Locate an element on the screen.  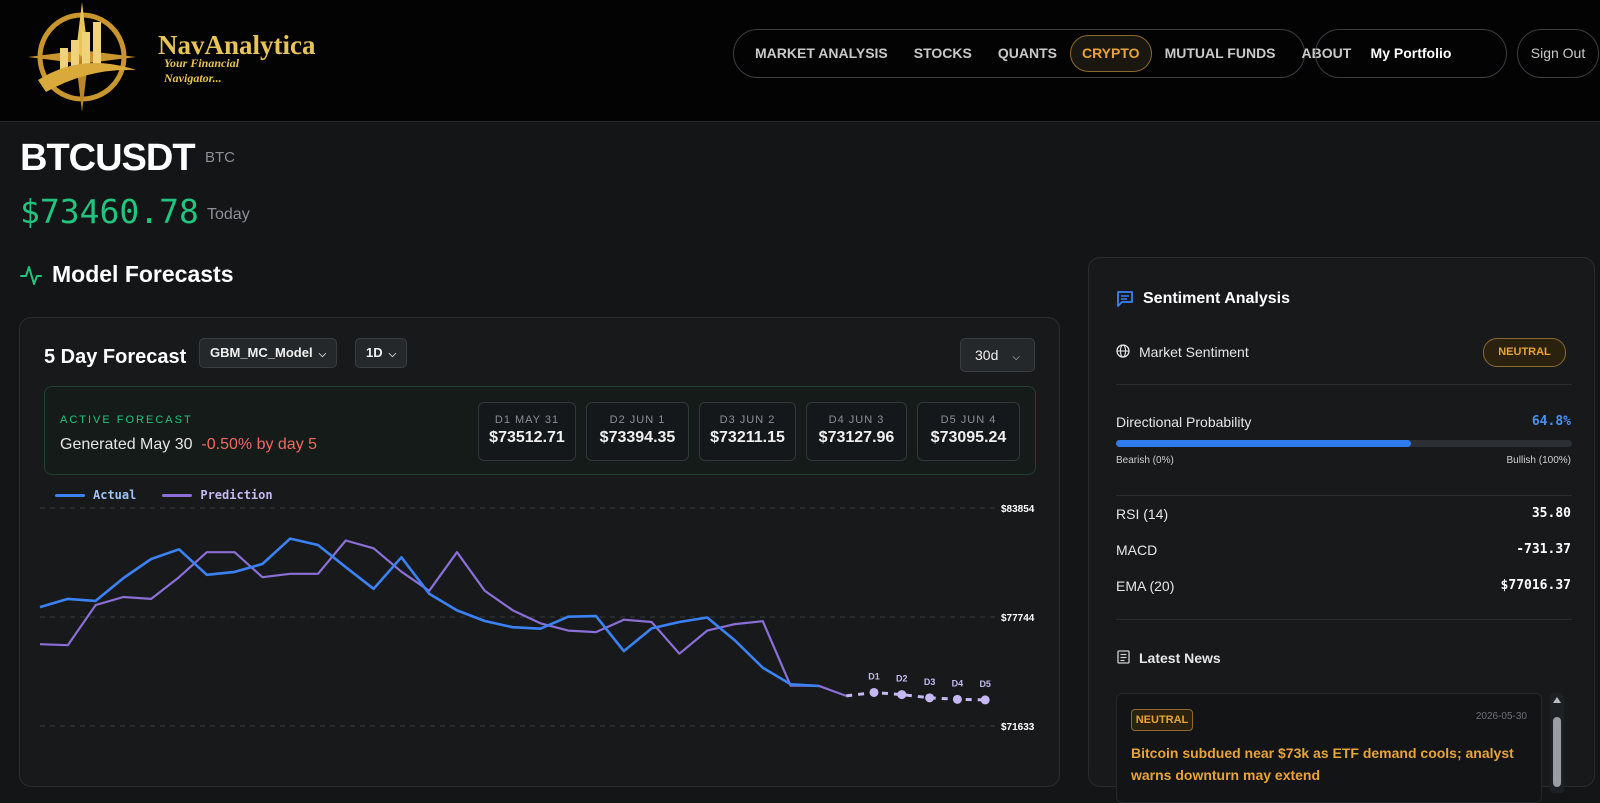
forecast-day-value: $73095.24 is located at coordinates (968, 437).